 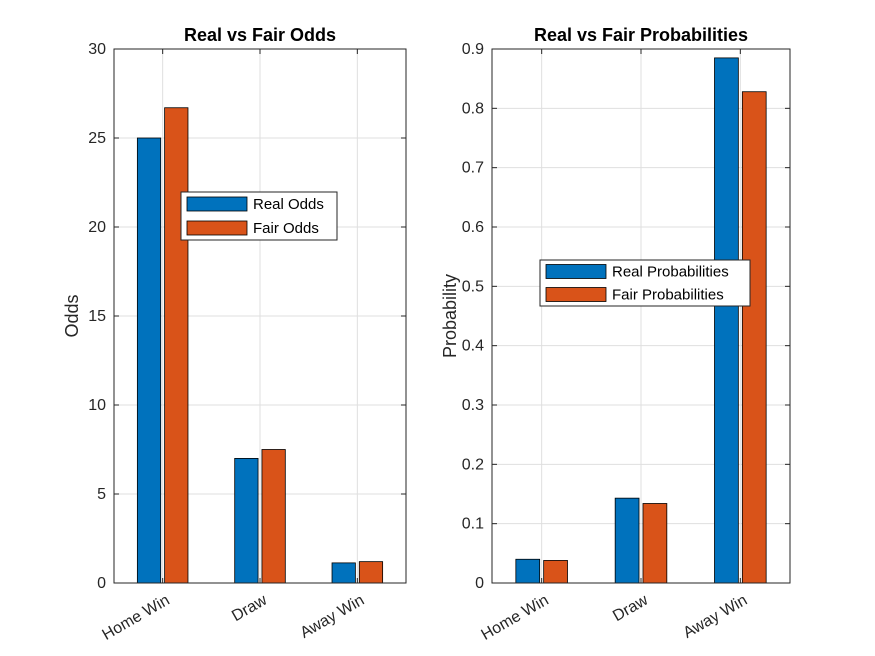 I want to click on y-tick-label: 5, so click(x=101, y=494).